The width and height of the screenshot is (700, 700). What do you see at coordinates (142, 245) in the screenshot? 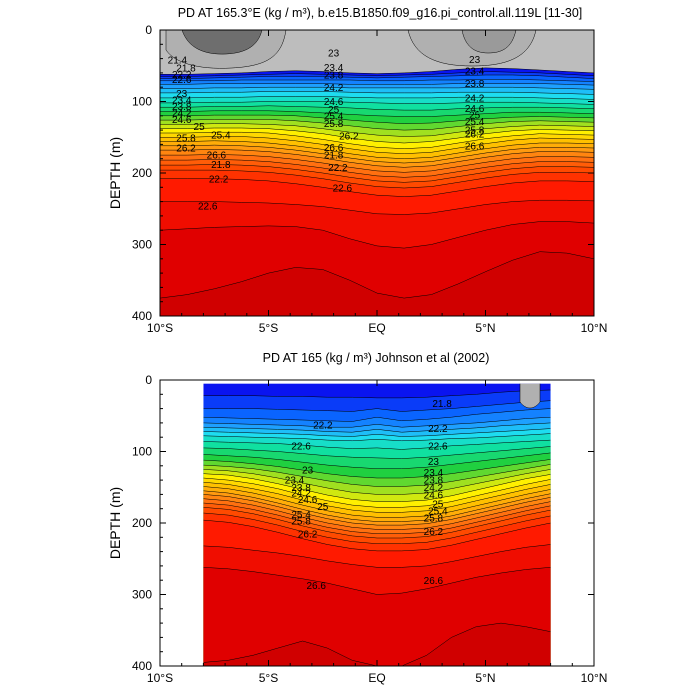
I see `y-tick-label: 300` at bounding box center [142, 245].